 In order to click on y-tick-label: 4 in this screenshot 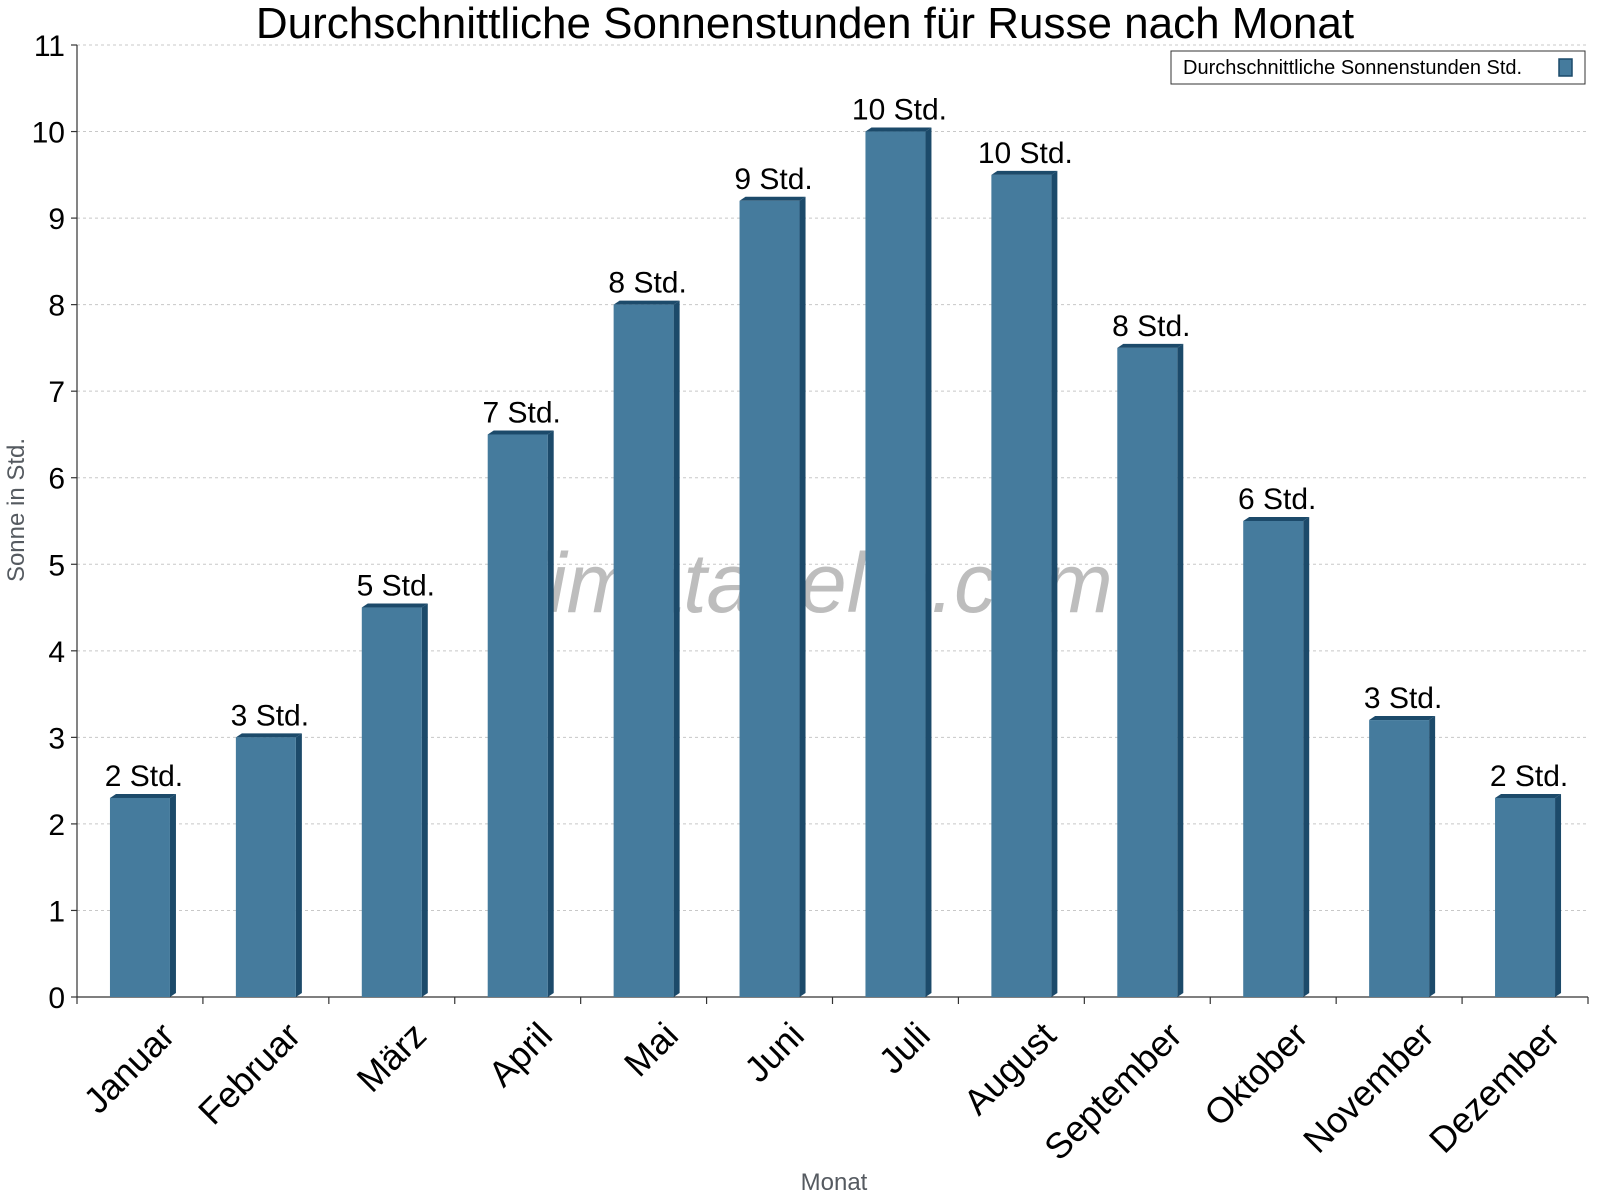, I will do `click(56, 652)`.